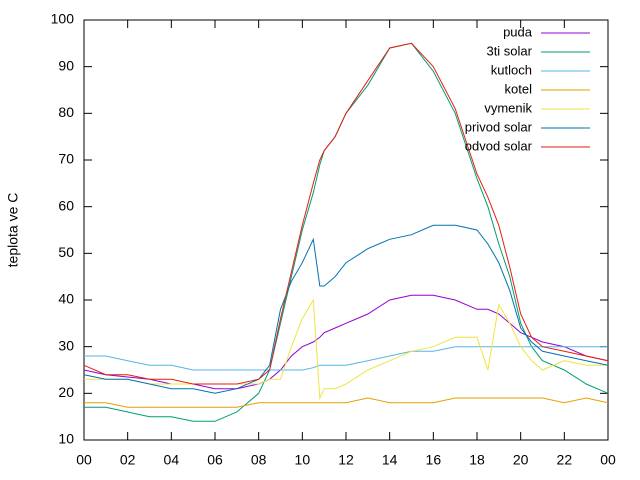 The width and height of the screenshot is (640, 480). What do you see at coordinates (499, 145) in the screenshot?
I see `legend-label: odvod solar` at bounding box center [499, 145].